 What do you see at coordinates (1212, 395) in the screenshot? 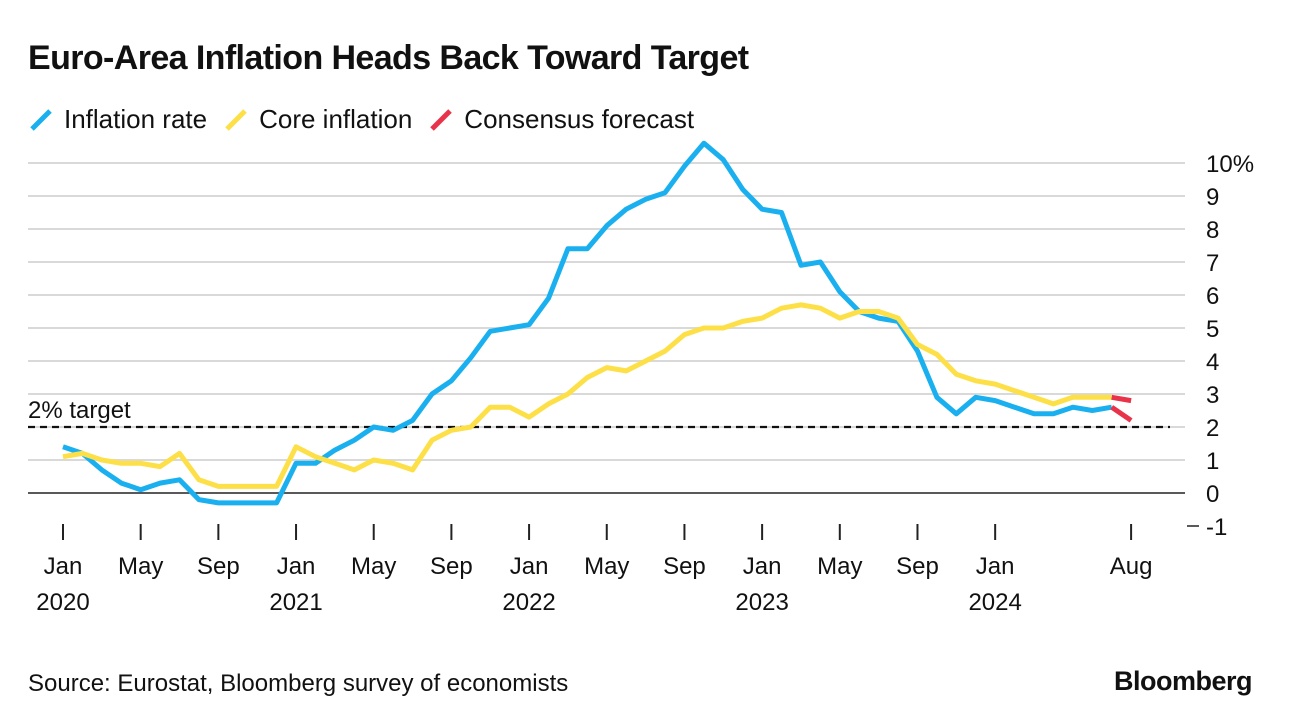
I see `y-tick-label: 3` at bounding box center [1212, 395].